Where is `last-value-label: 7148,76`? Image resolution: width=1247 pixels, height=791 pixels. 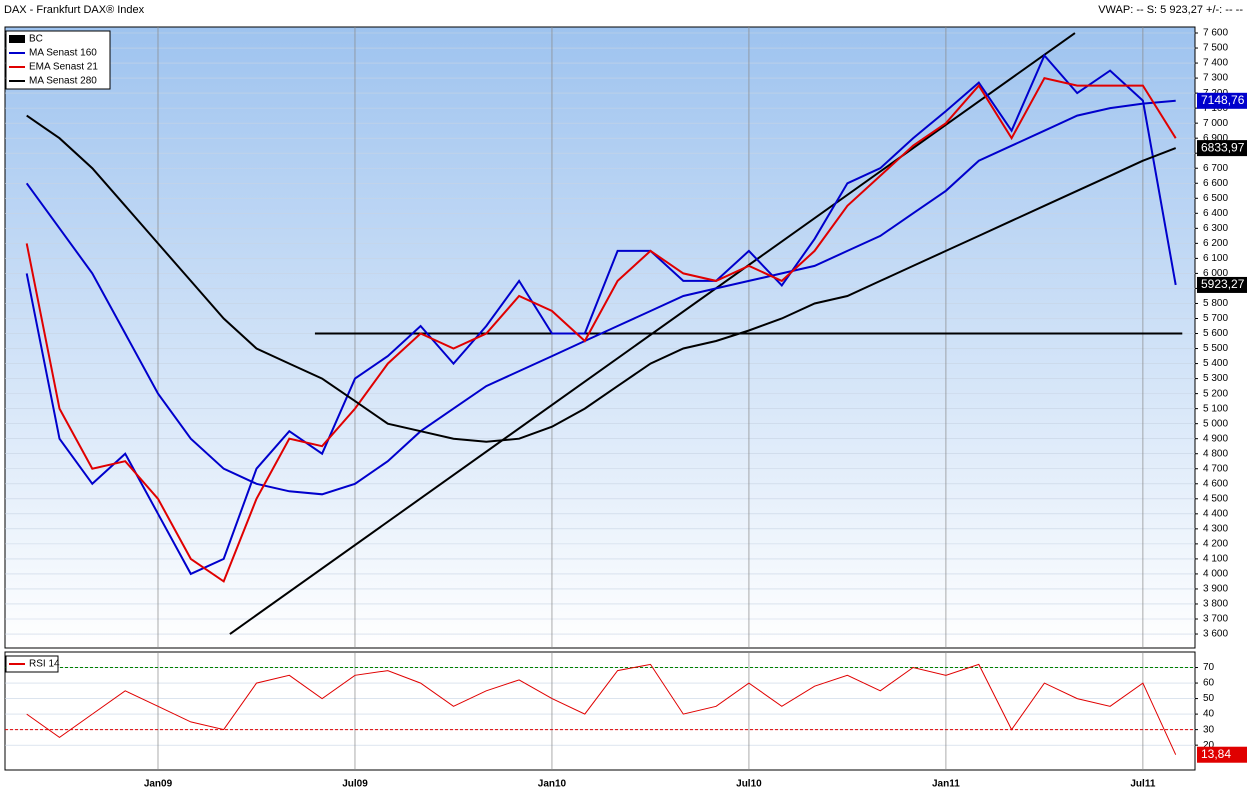
last-value-label: 7148,76 is located at coordinates (1223, 100).